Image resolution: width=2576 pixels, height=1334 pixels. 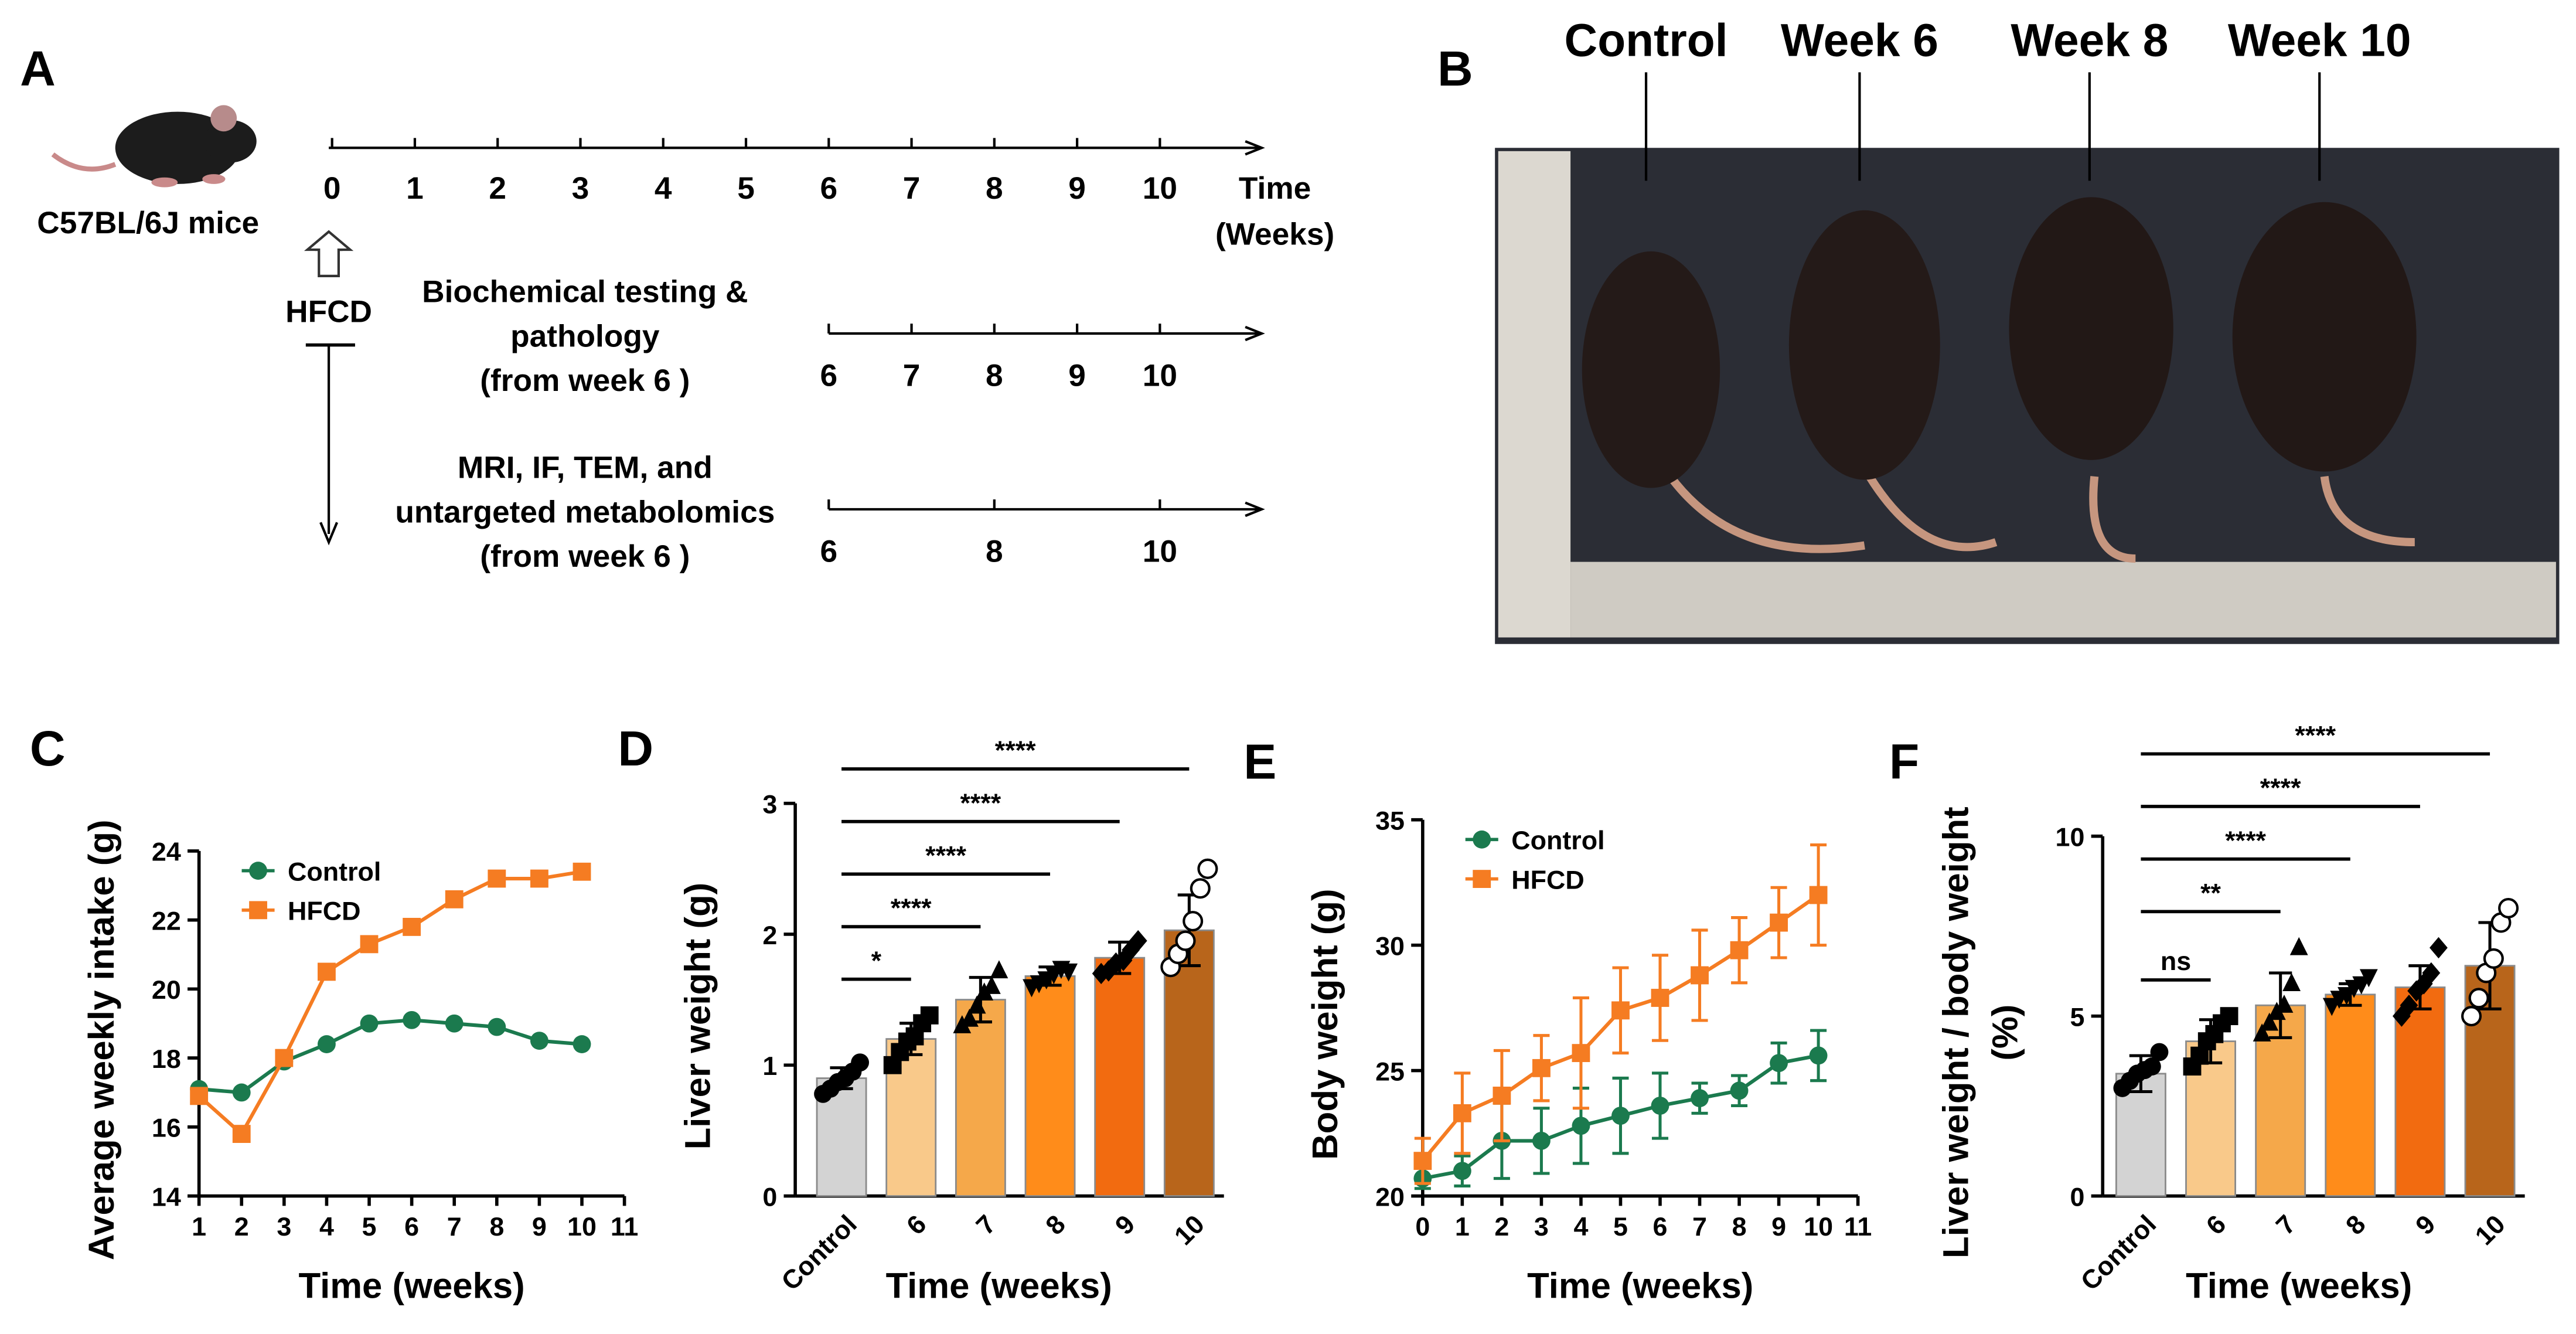 I want to click on x-tick-label: 9, so click(x=1778, y=1227).